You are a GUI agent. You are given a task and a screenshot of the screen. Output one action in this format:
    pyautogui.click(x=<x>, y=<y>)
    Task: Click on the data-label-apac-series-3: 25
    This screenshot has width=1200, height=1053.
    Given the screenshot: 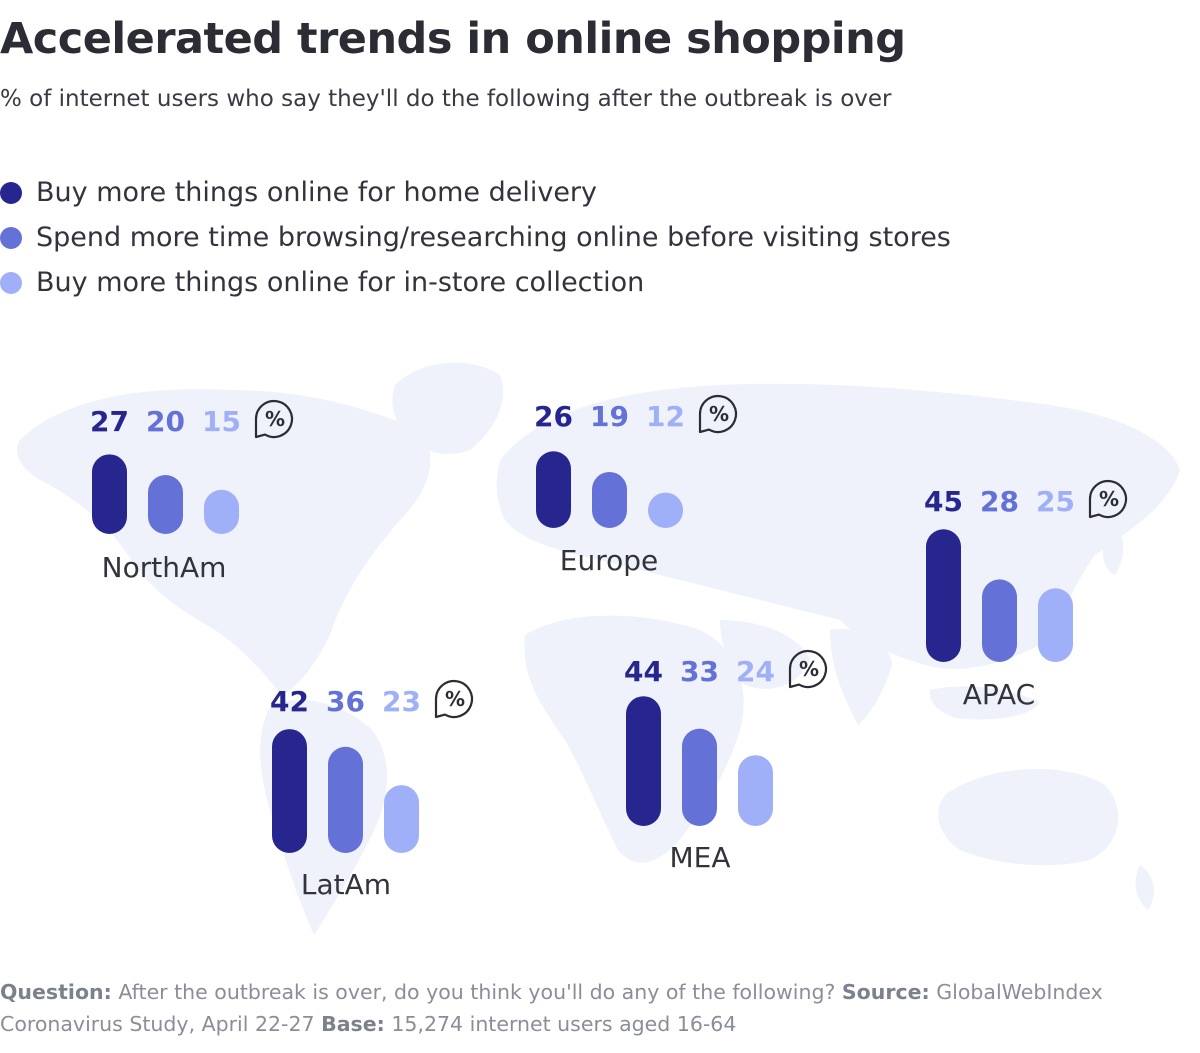 What is the action you would take?
    pyautogui.click(x=1055, y=501)
    